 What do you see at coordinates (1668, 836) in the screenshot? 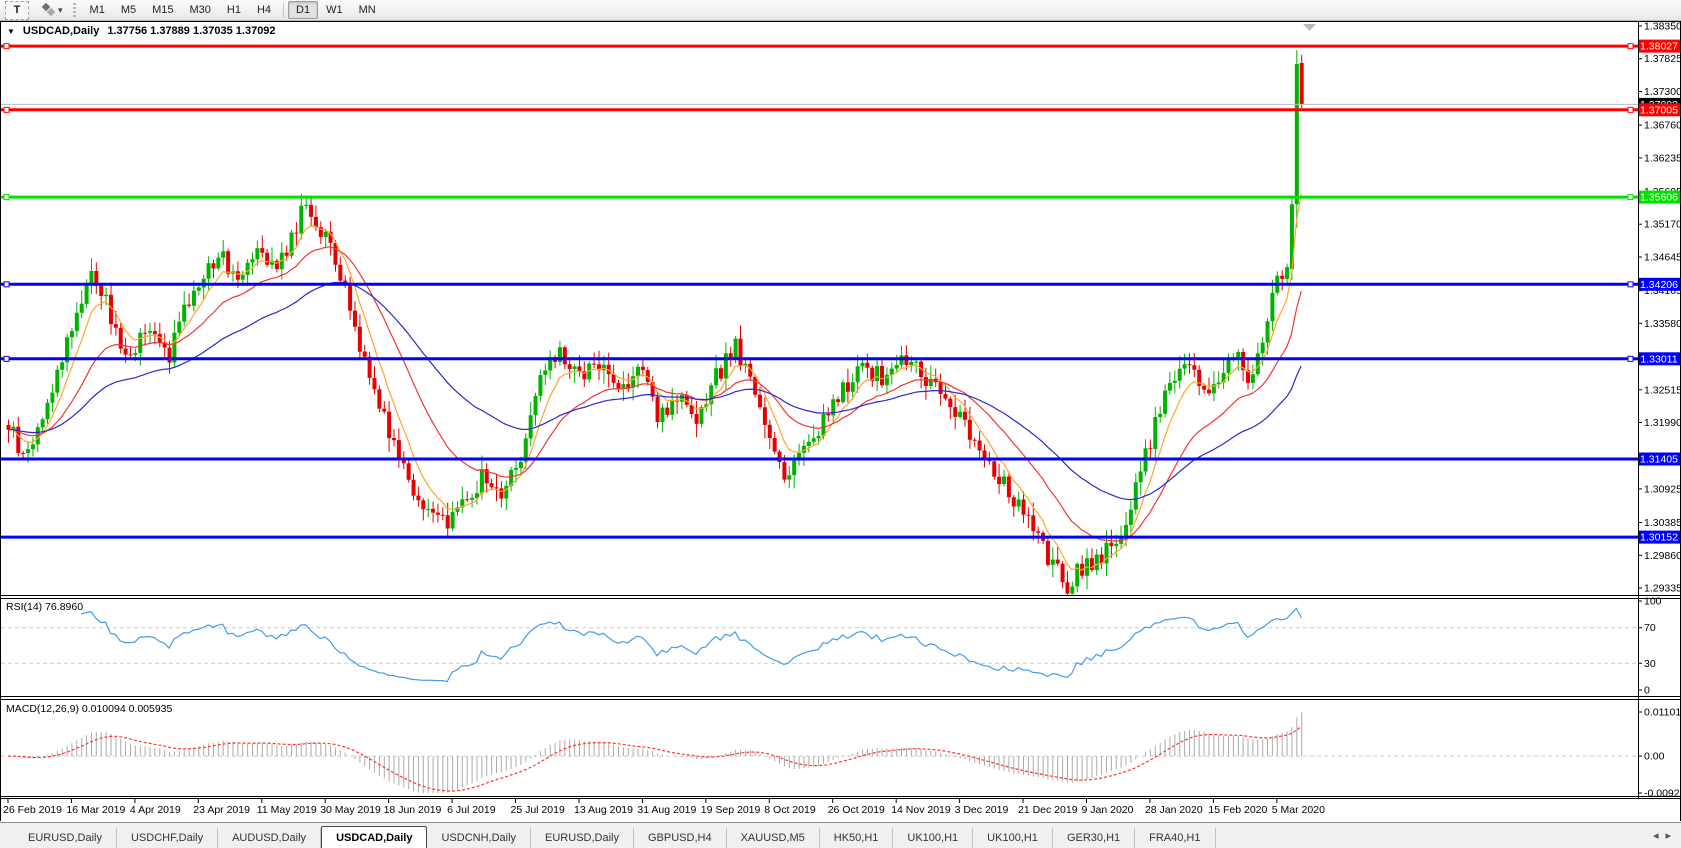
I see `tab-scroll-right-icon: ▸` at bounding box center [1668, 836].